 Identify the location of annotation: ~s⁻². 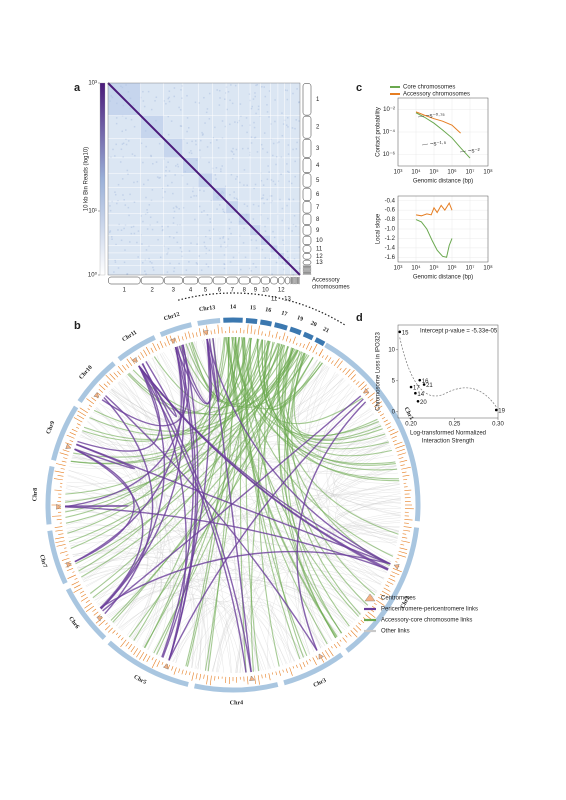
(474, 152).